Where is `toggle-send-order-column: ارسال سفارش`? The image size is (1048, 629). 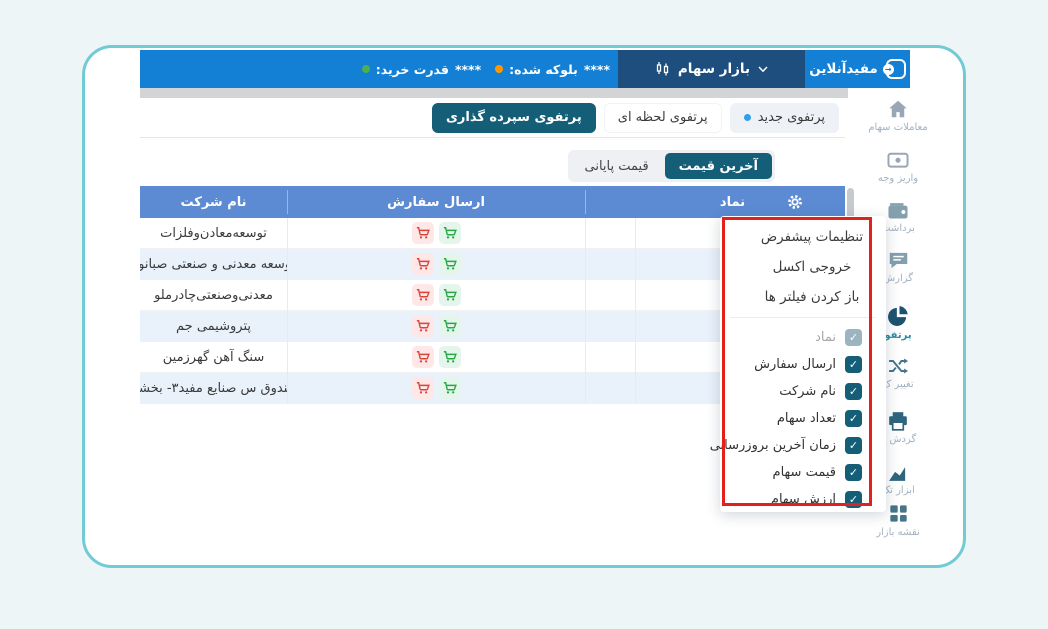
toggle-send-order-column: ارسال سفارش is located at coordinates (803, 364).